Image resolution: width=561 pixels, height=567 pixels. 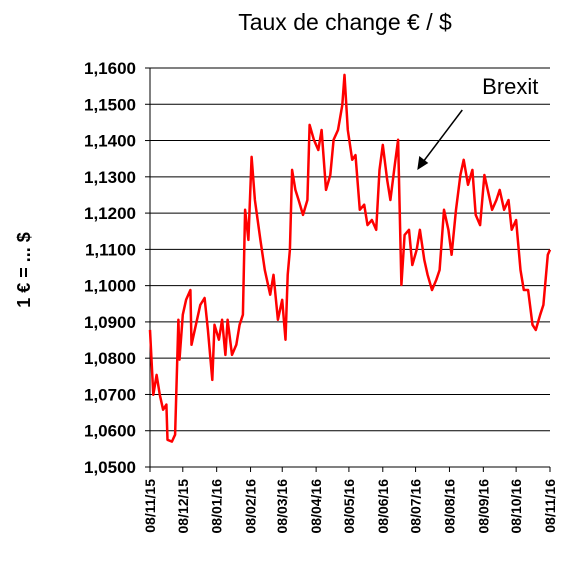 I want to click on x-tick-label: 08/10/16, so click(x=516, y=506).